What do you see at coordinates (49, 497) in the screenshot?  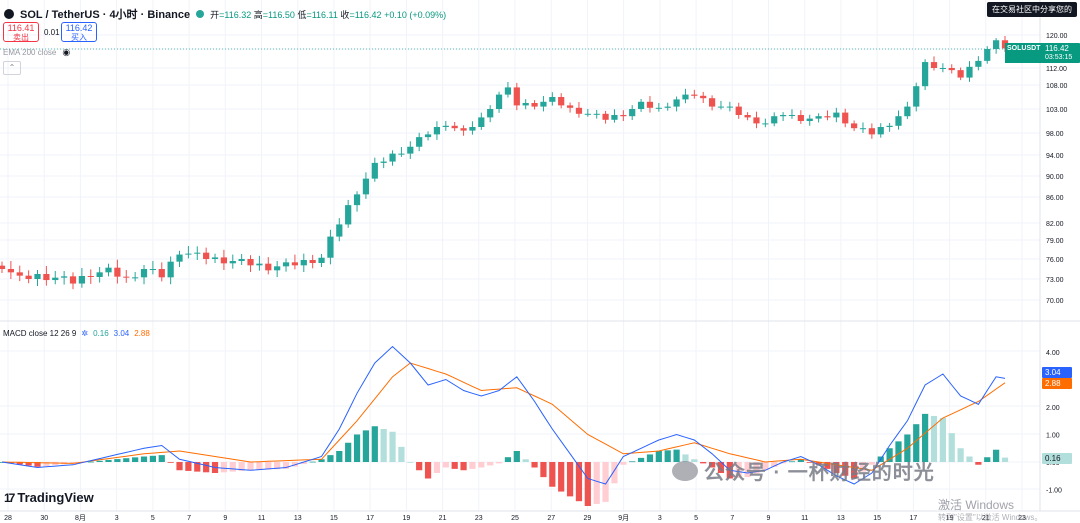 I see `tradingview-logo: 17 TradingView` at bounding box center [49, 497].